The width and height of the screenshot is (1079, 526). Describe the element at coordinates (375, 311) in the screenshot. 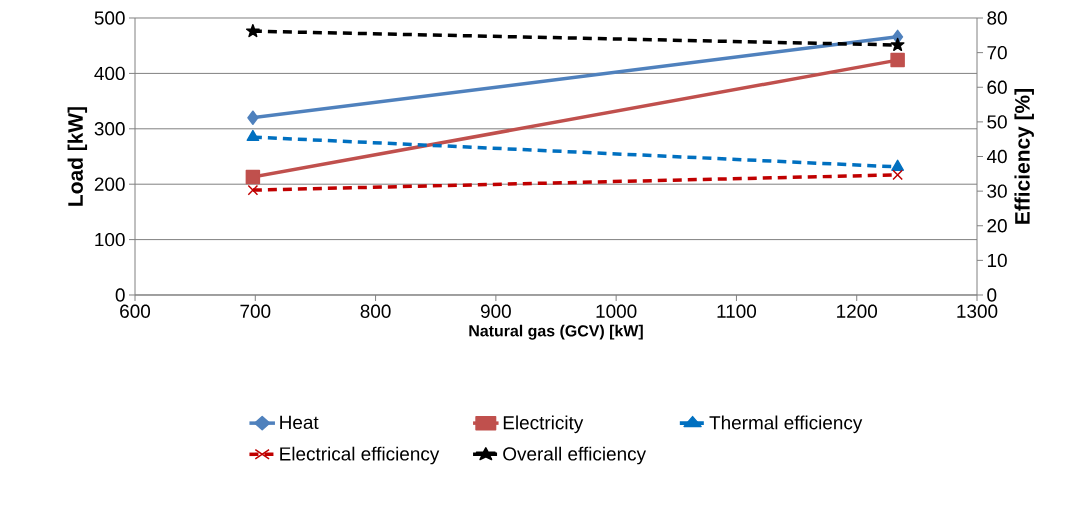

I see `x-tick-label: 800` at that location.